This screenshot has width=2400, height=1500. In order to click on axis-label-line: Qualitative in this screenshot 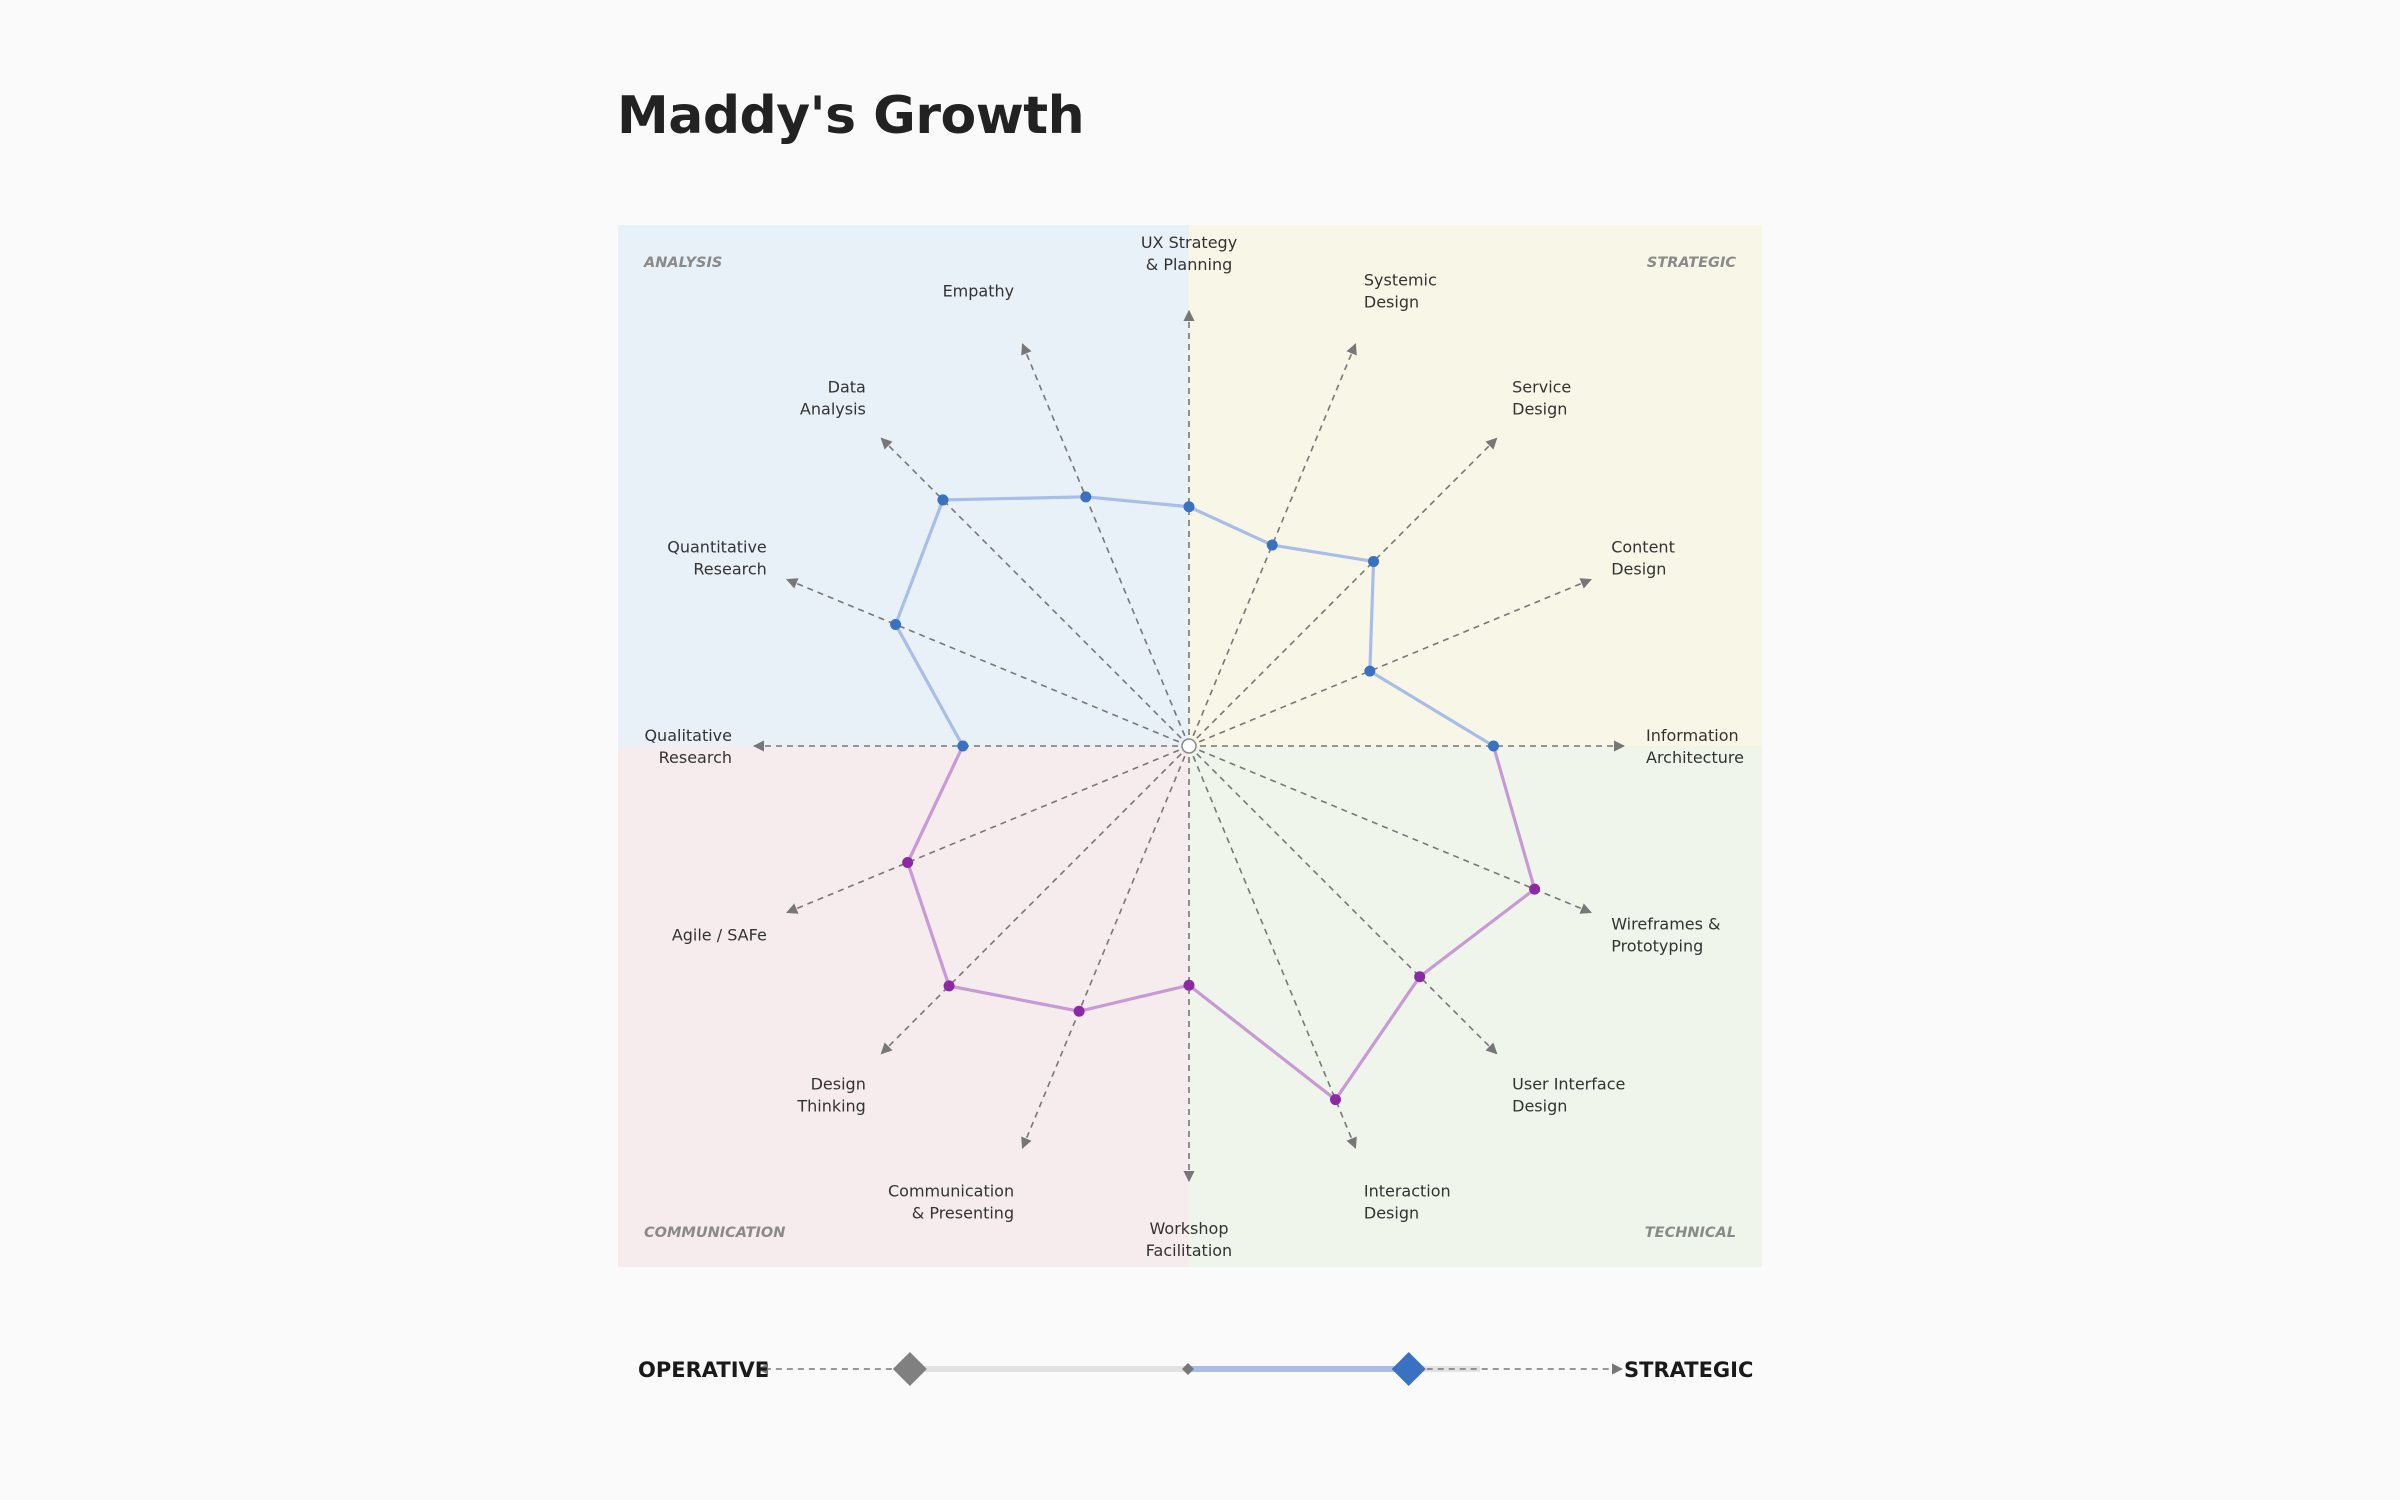, I will do `click(688, 735)`.